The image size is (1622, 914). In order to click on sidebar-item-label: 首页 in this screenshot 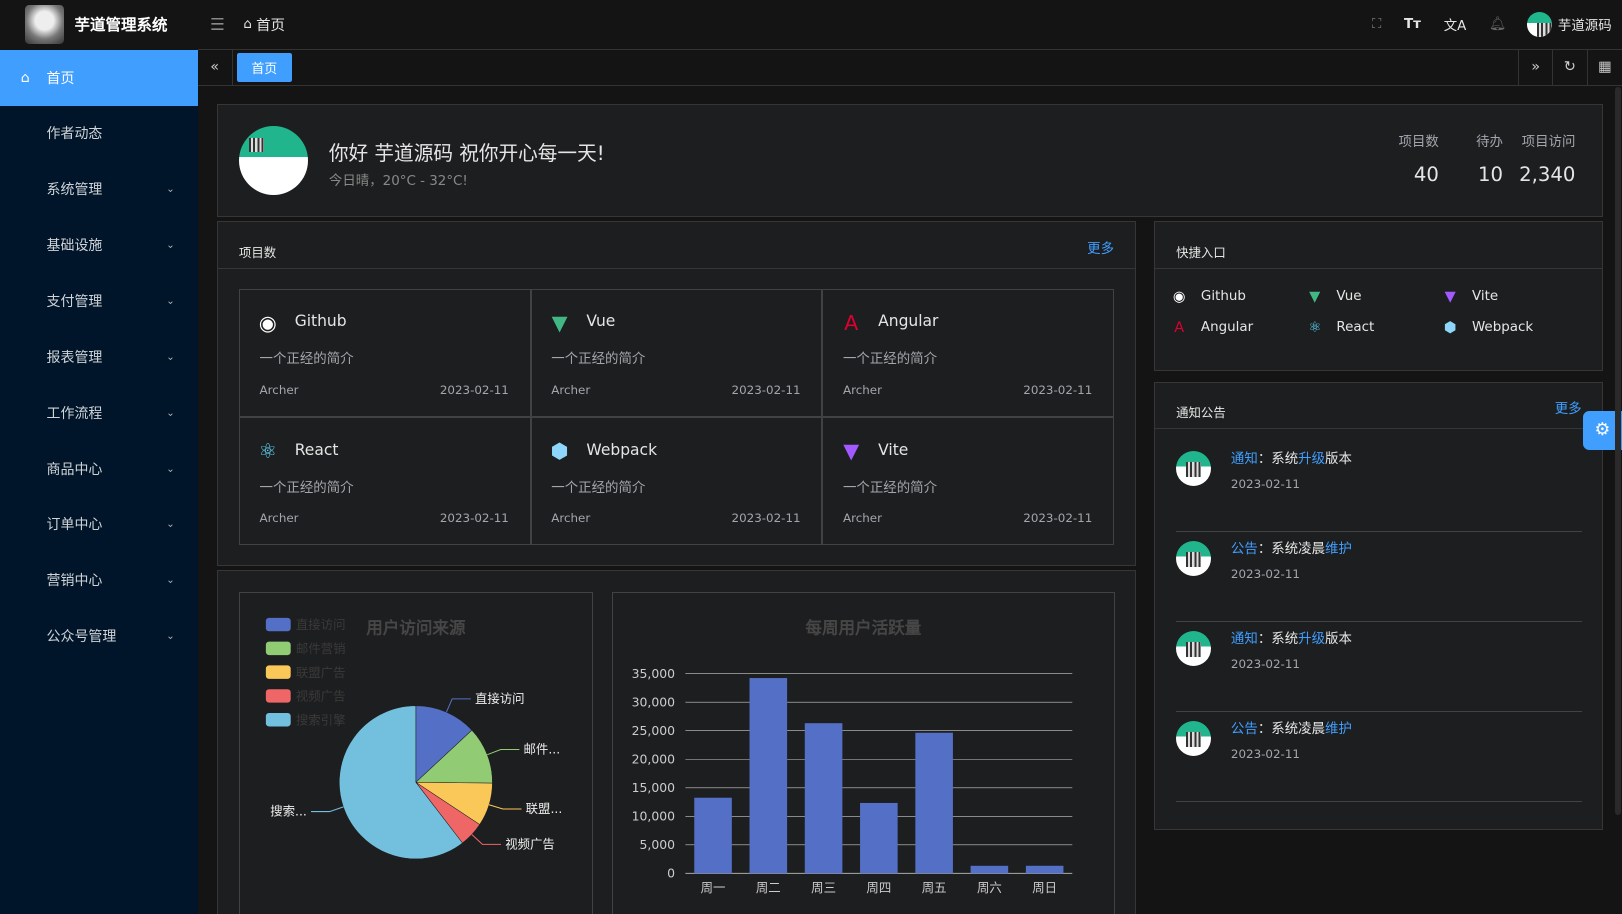, I will do `click(60, 78)`.